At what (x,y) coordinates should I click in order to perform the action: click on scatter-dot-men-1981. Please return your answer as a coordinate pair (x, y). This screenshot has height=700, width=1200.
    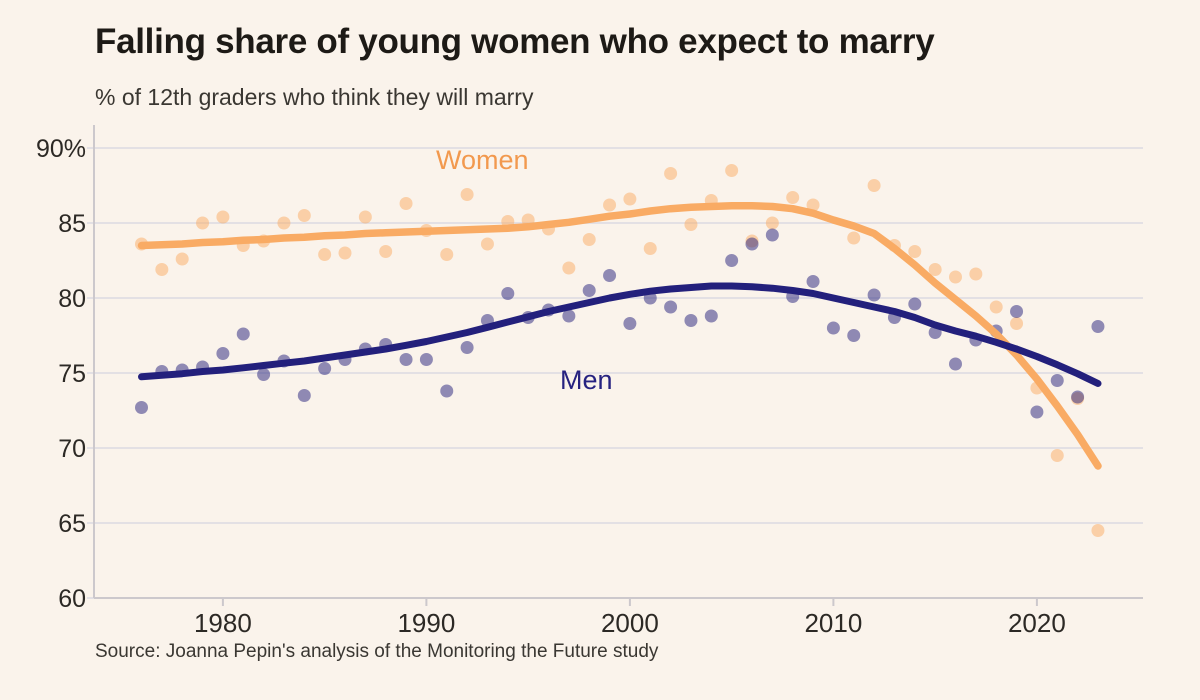
    Looking at the image, I should click on (243, 334).